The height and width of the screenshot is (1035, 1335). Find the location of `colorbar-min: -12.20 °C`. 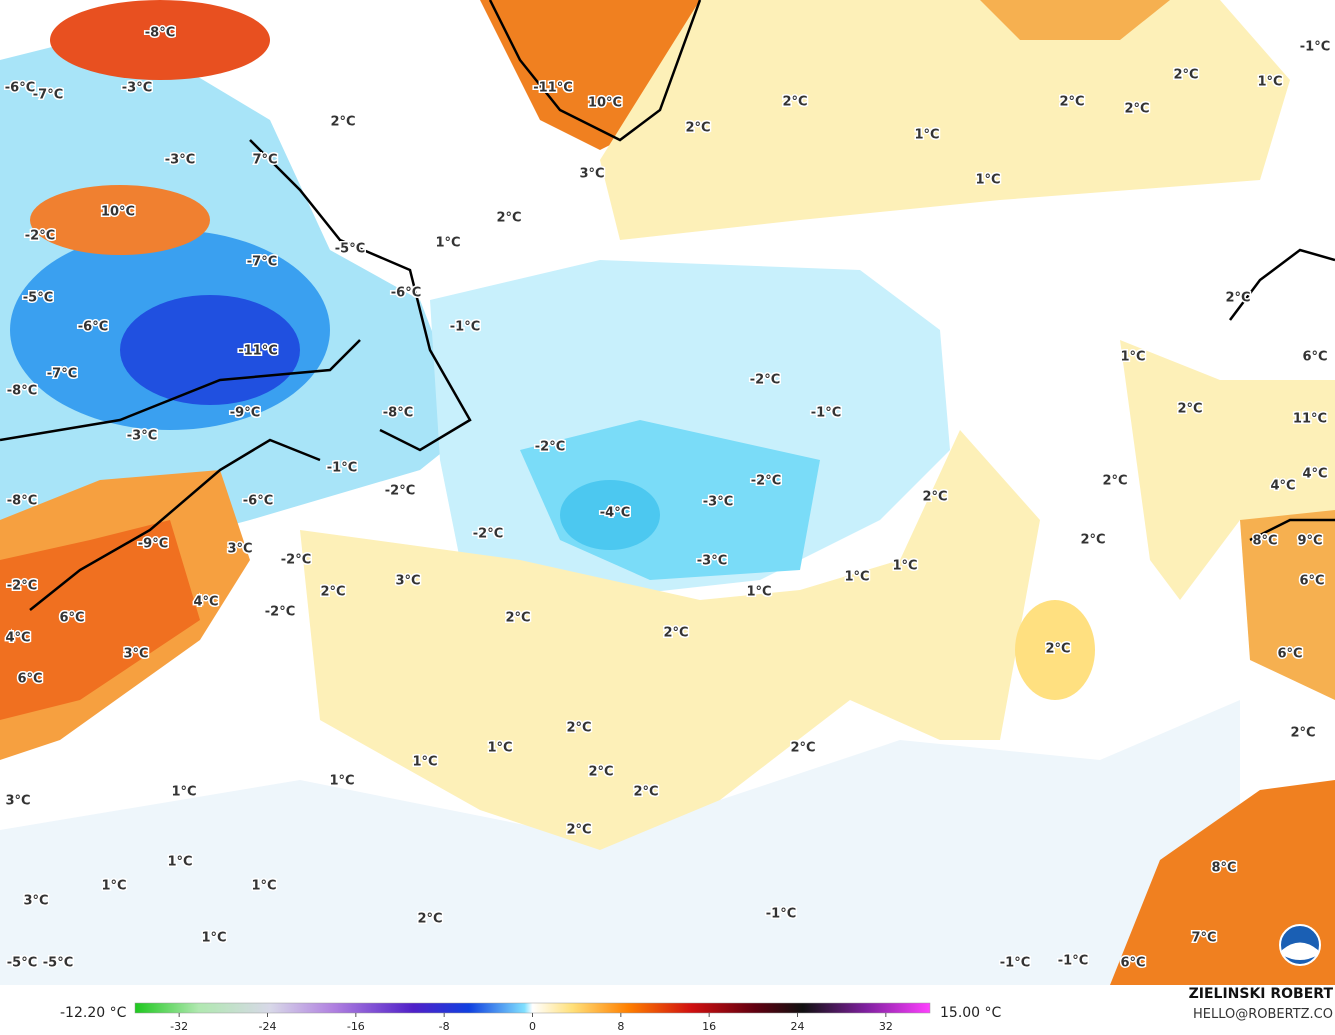

colorbar-min: -12.20 °C is located at coordinates (93, 1013).